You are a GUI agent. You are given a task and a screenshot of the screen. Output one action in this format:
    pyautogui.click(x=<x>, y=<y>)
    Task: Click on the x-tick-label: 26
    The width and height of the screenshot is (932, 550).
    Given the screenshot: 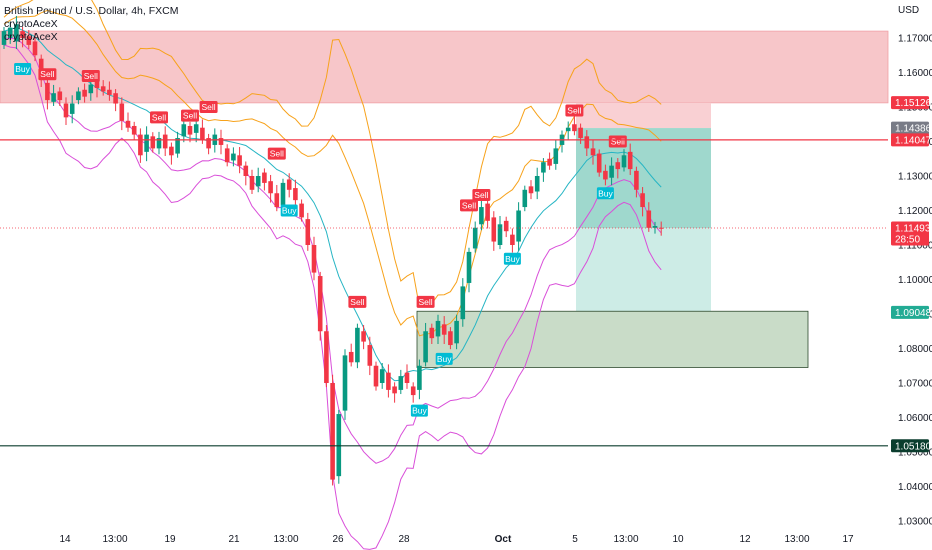 What is the action you would take?
    pyautogui.click(x=338, y=539)
    